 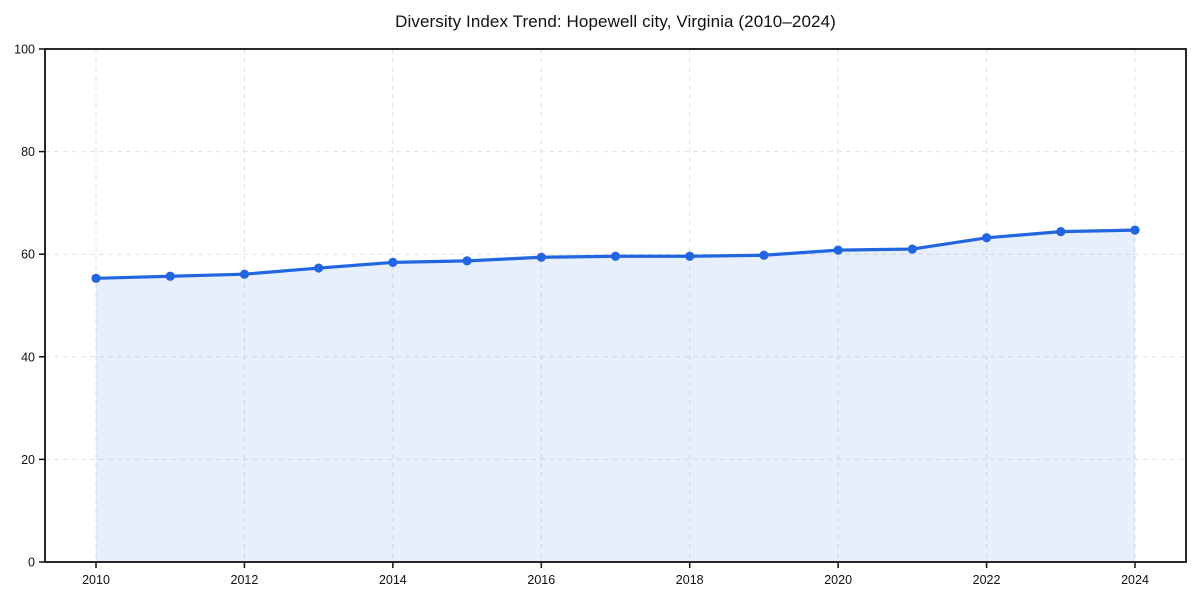 I want to click on x-tick-label: 2016, so click(x=541, y=580).